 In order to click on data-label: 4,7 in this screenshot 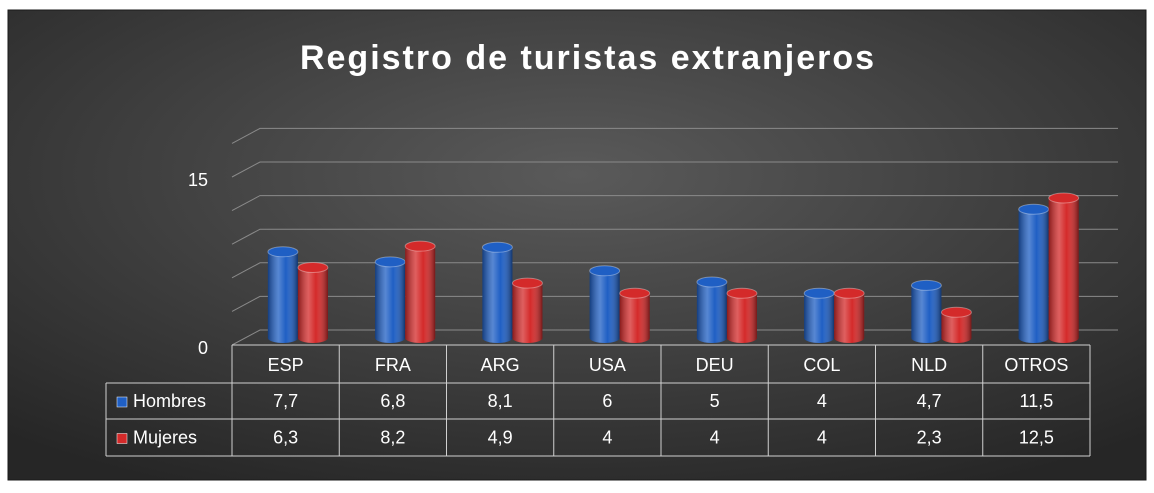, I will do `click(929, 401)`.